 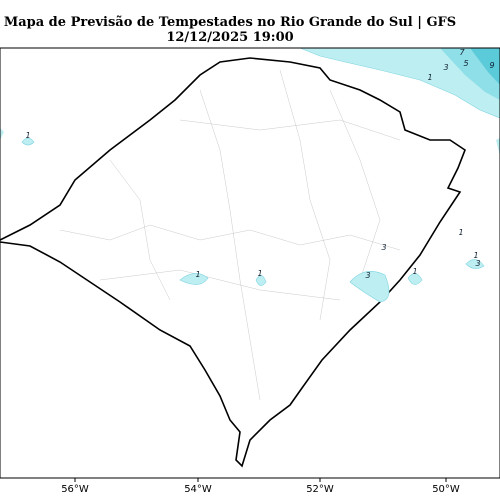 What do you see at coordinates (399, 83) in the screenshot?
I see `ocean-contour` at bounding box center [399, 83].